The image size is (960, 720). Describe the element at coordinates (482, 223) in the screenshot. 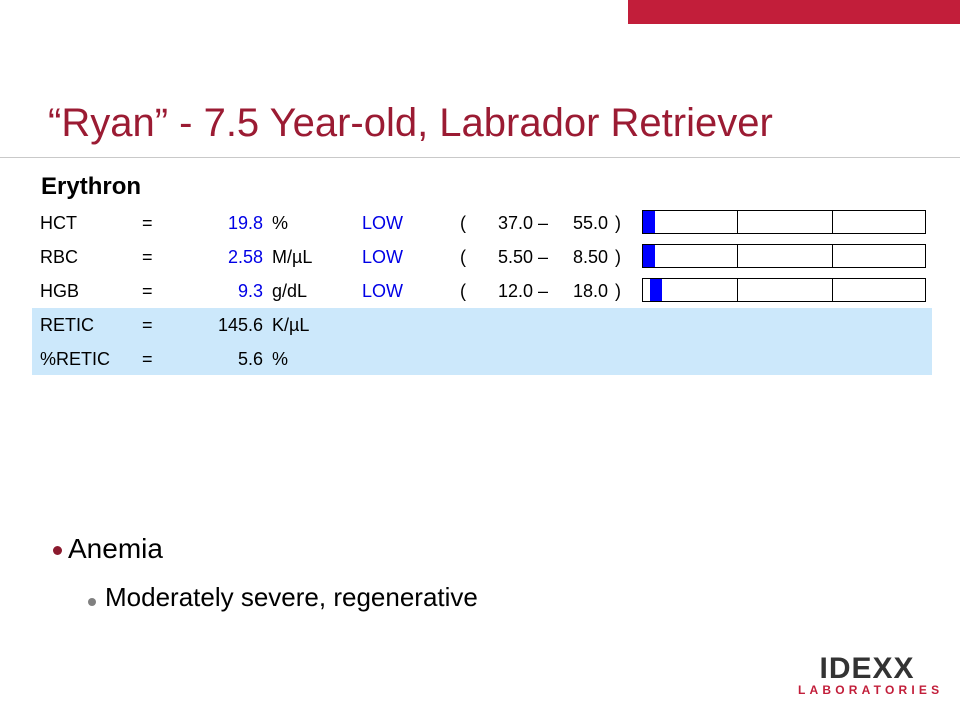

I see `table-row: HCT = 19.8 % LOW ( 37.0 – 55.0 )` at that location.